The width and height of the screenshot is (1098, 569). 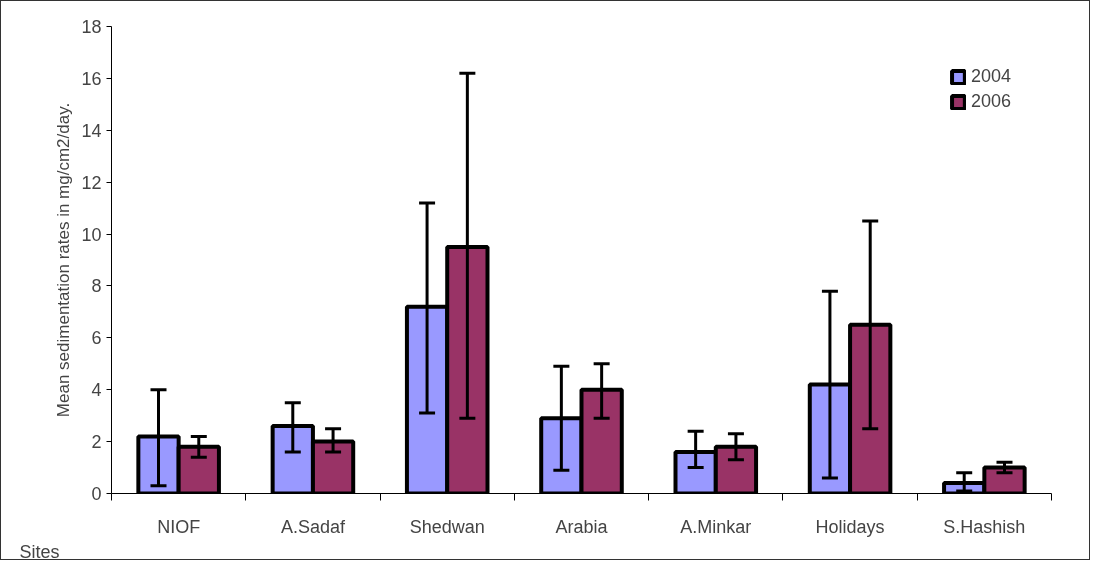 I want to click on y-tick-label: 2, so click(x=96, y=442).